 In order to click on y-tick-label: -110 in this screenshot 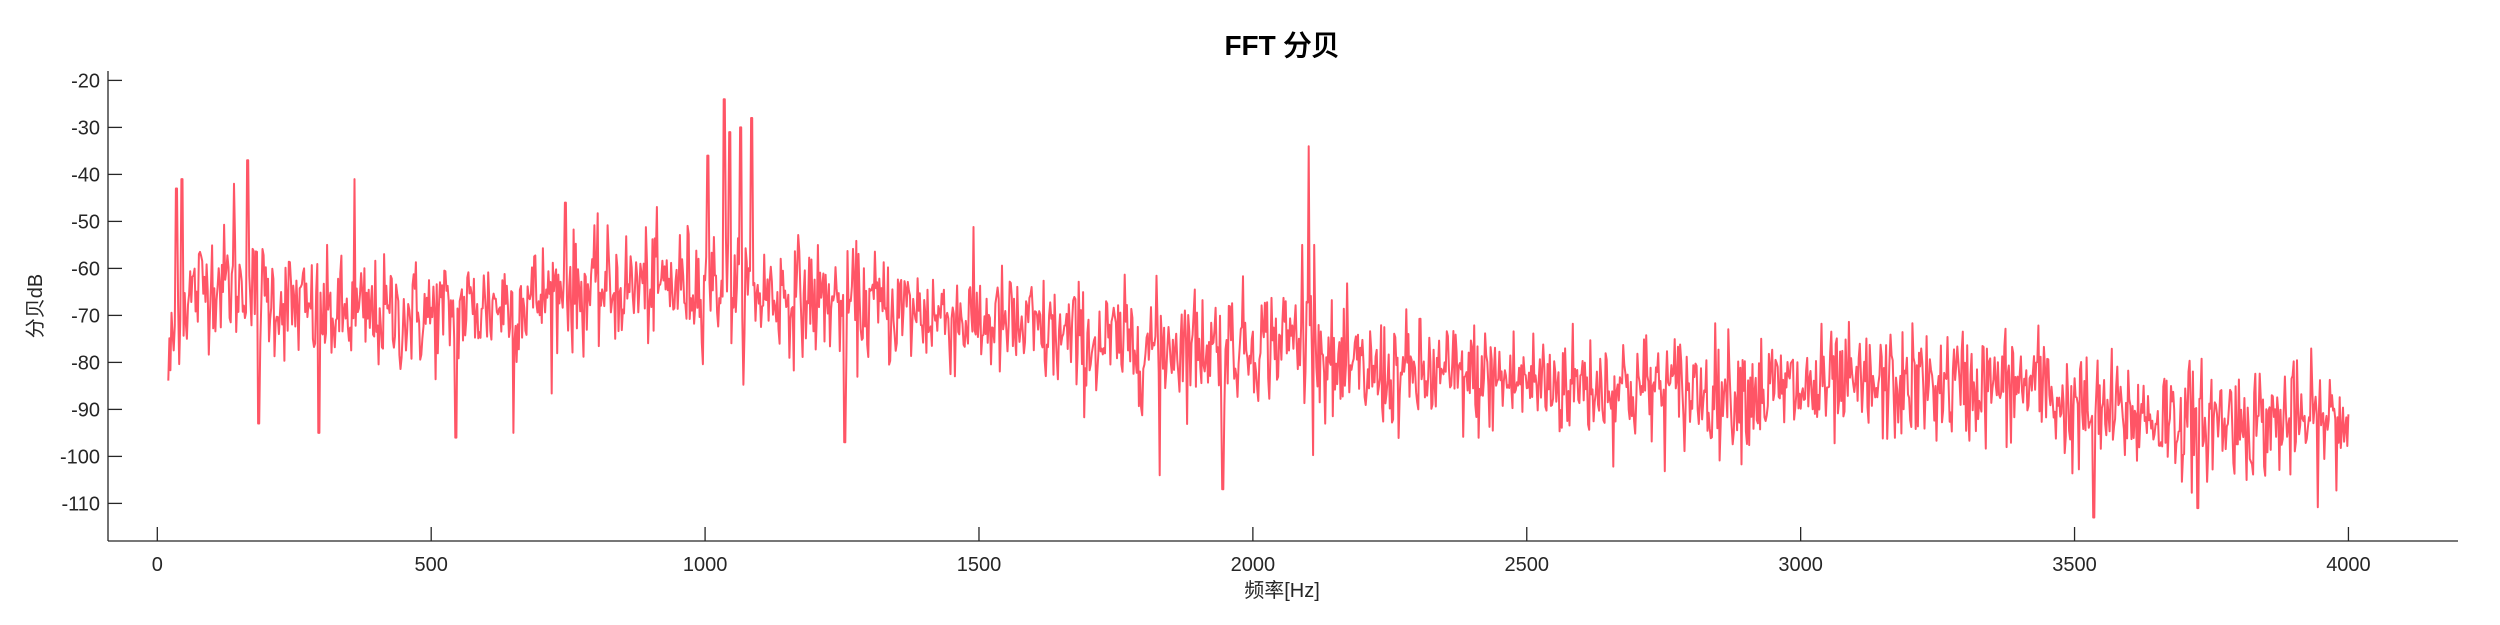, I will do `click(80, 504)`.